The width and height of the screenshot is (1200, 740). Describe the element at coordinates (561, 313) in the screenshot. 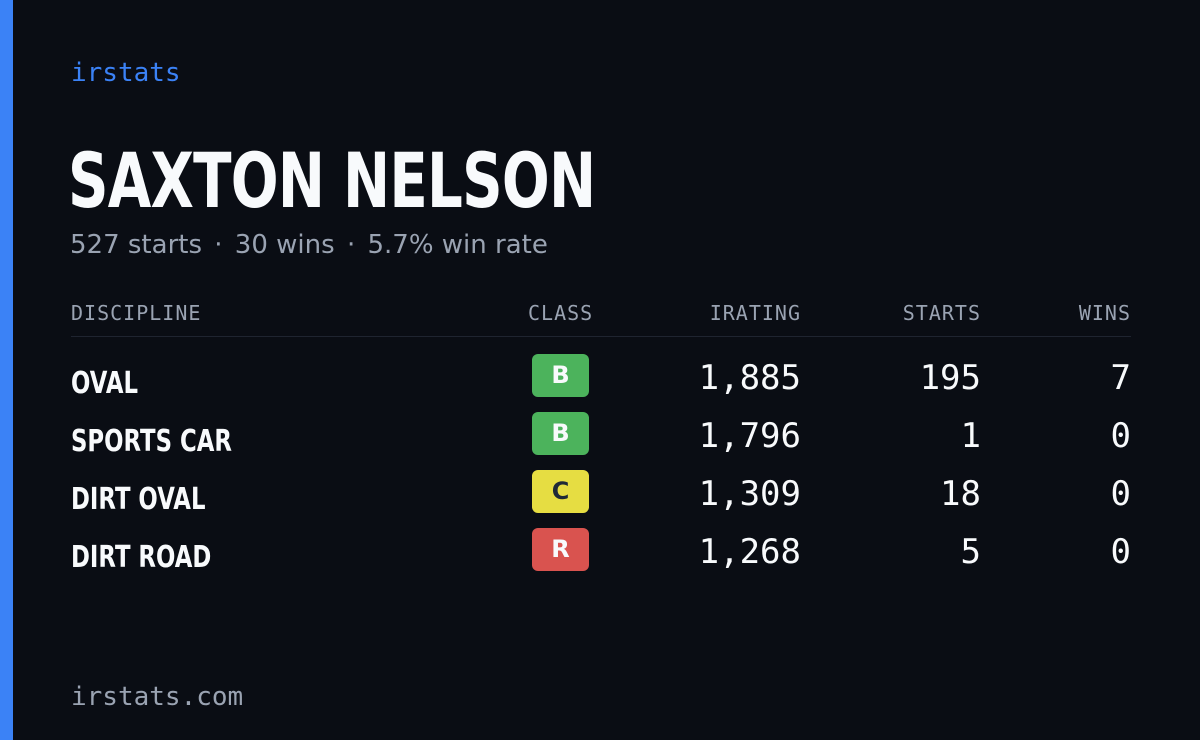

I see `header-class: CLASS` at that location.